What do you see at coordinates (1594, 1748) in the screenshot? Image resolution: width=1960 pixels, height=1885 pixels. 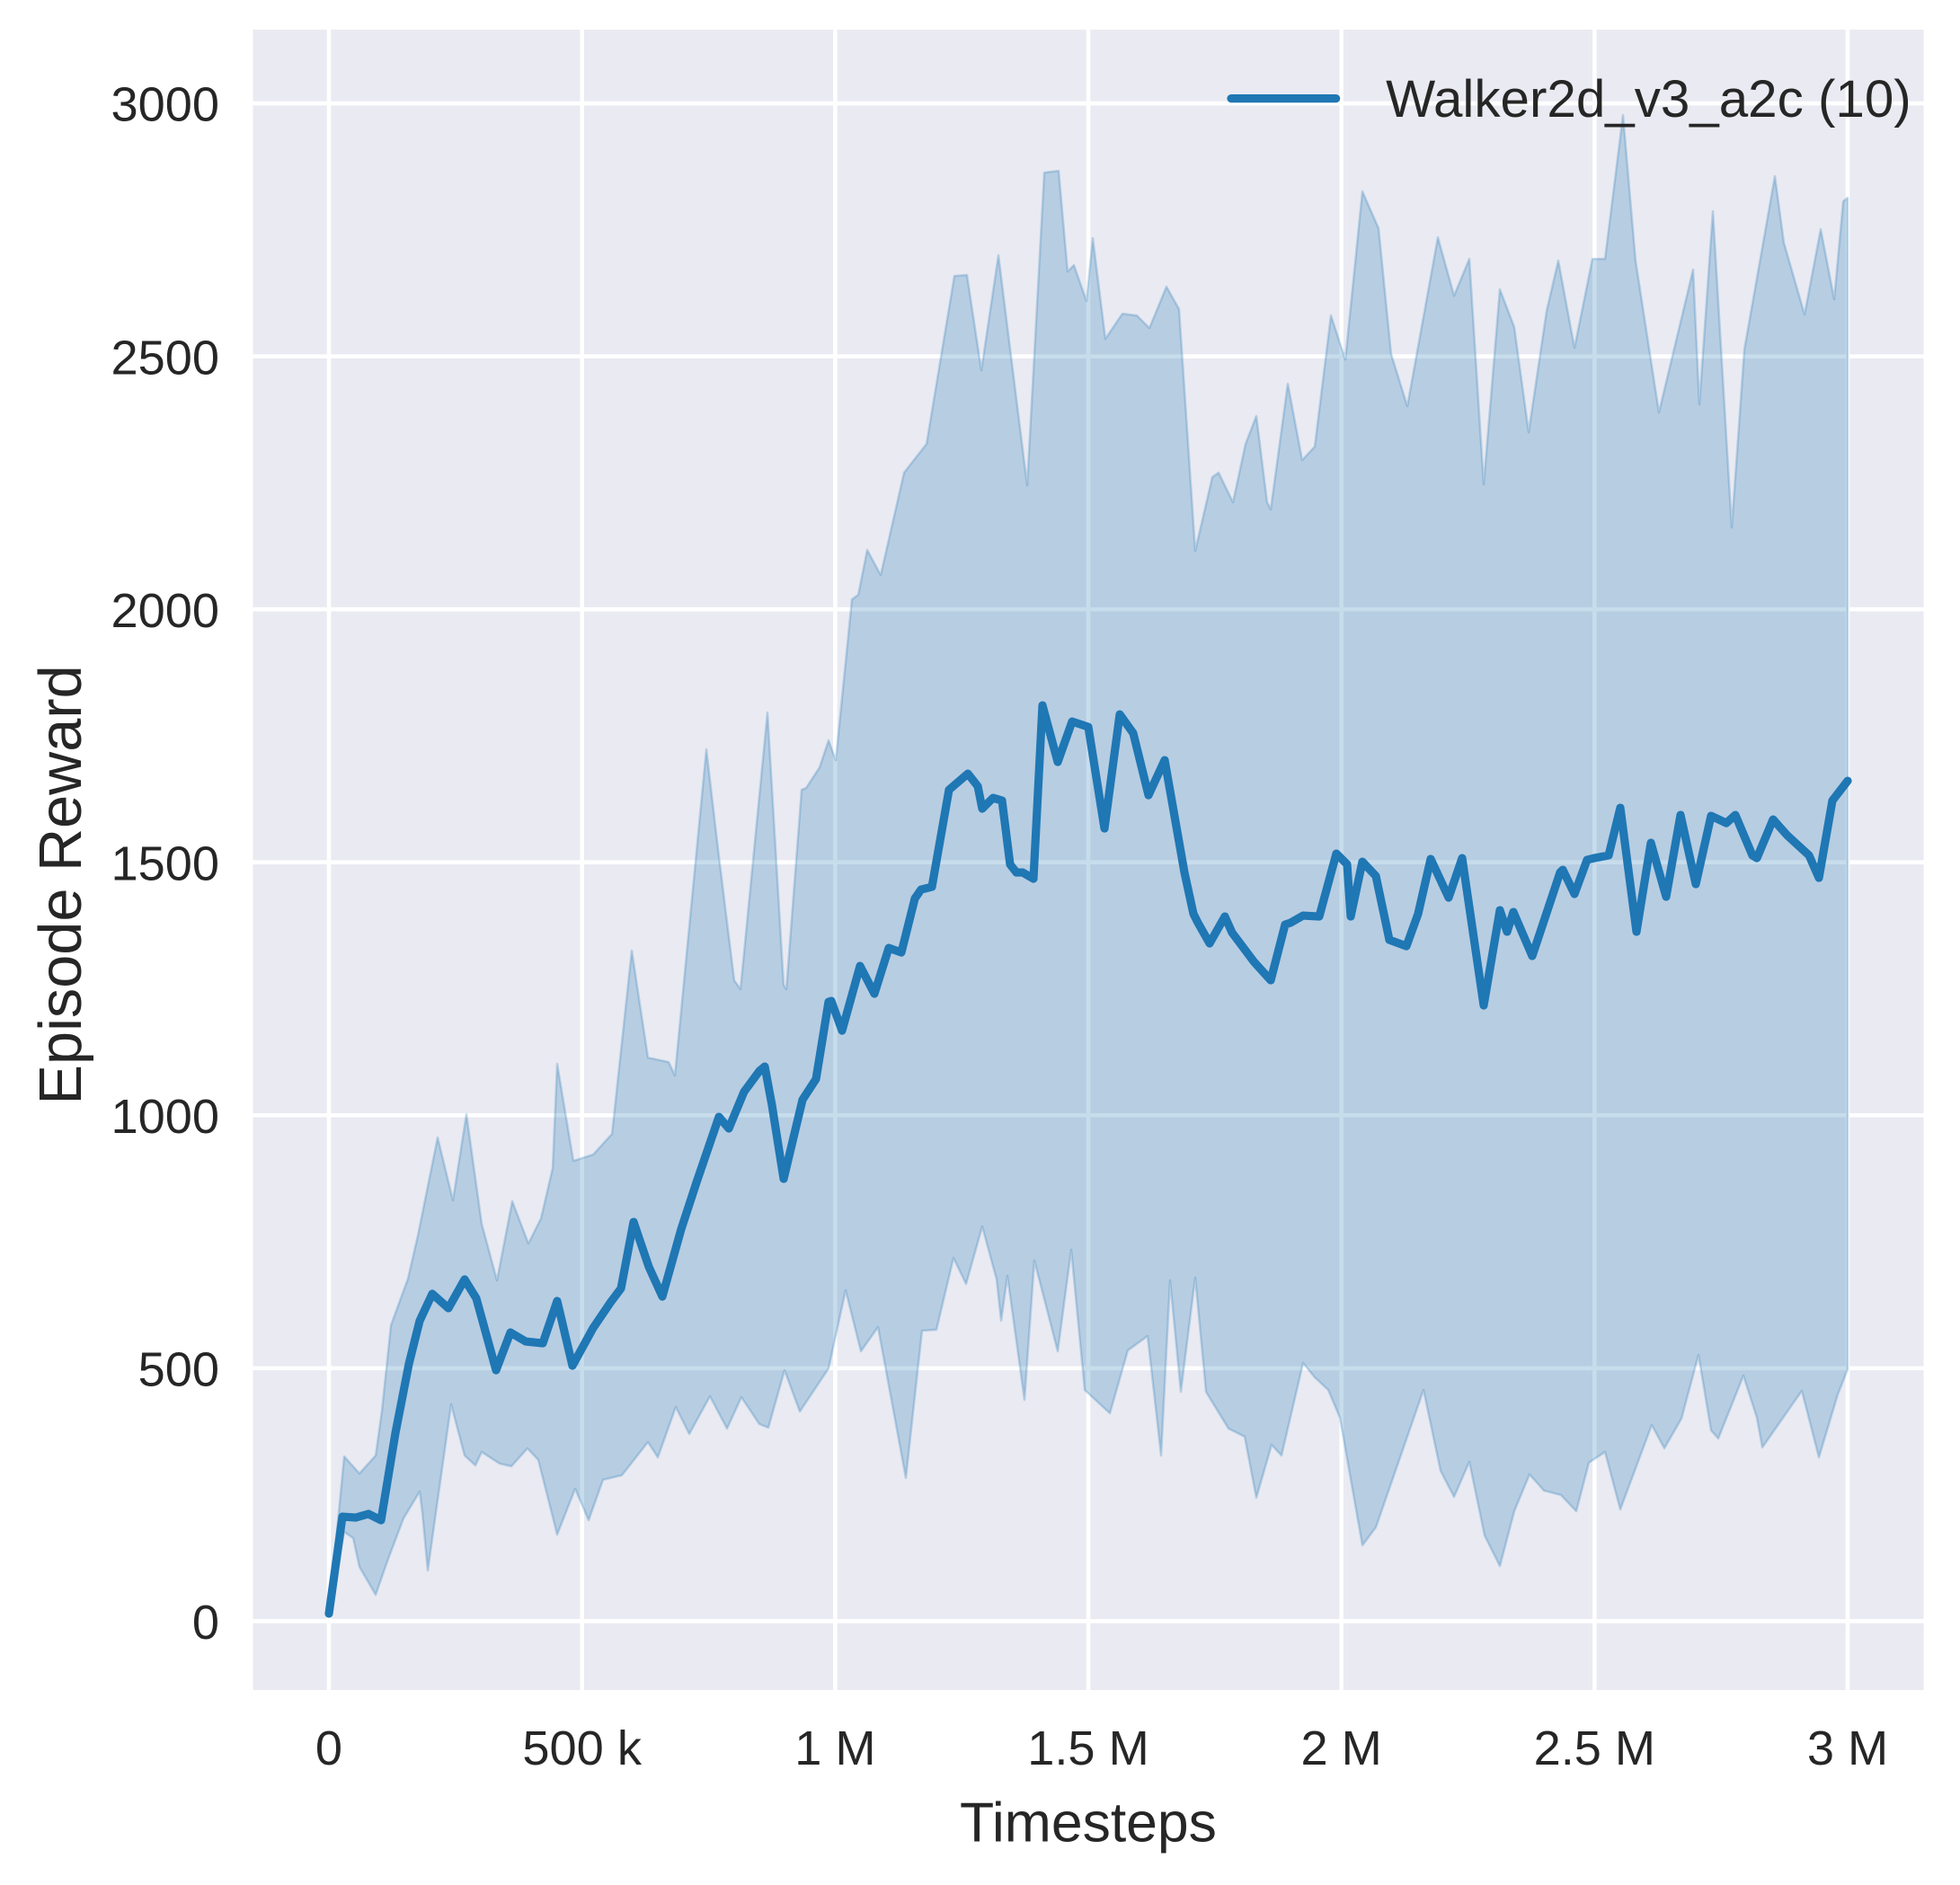 I see `svg-text: 2.5 M` at bounding box center [1594, 1748].